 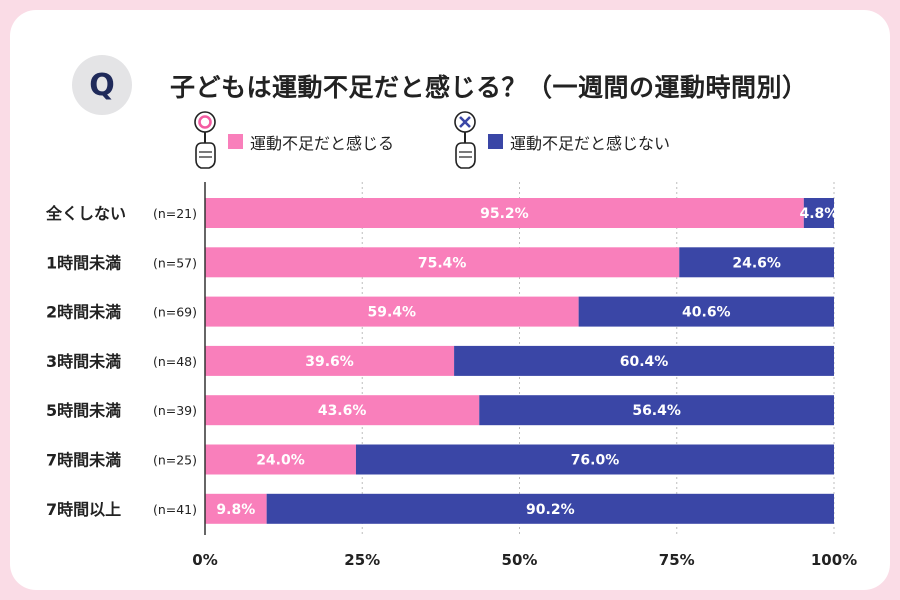 What do you see at coordinates (520, 560) in the screenshot?
I see `x-tick-label: 50%` at bounding box center [520, 560].